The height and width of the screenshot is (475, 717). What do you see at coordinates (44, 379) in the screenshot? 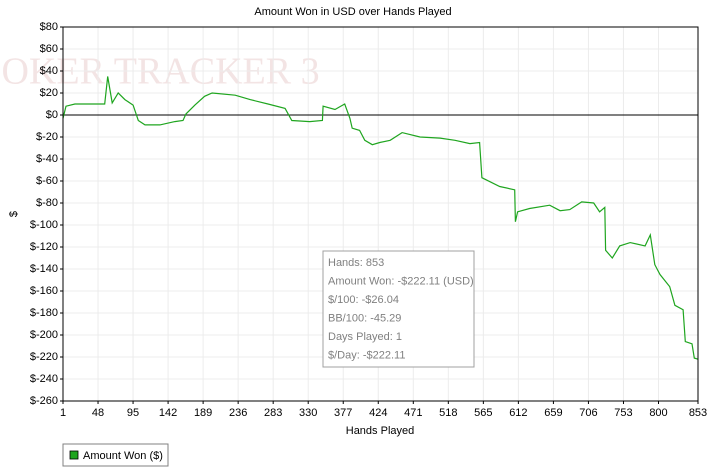
I see `y-tick-label: $-240` at bounding box center [44, 379].